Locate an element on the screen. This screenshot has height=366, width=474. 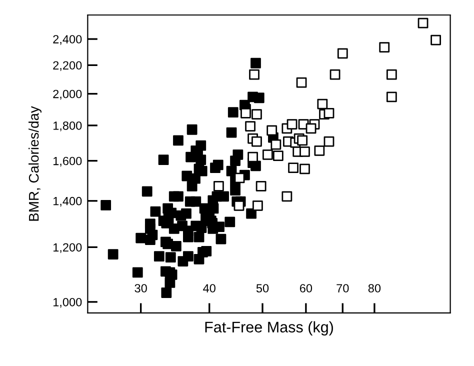
y-tick-label: 2,200 is located at coordinates (67, 66).